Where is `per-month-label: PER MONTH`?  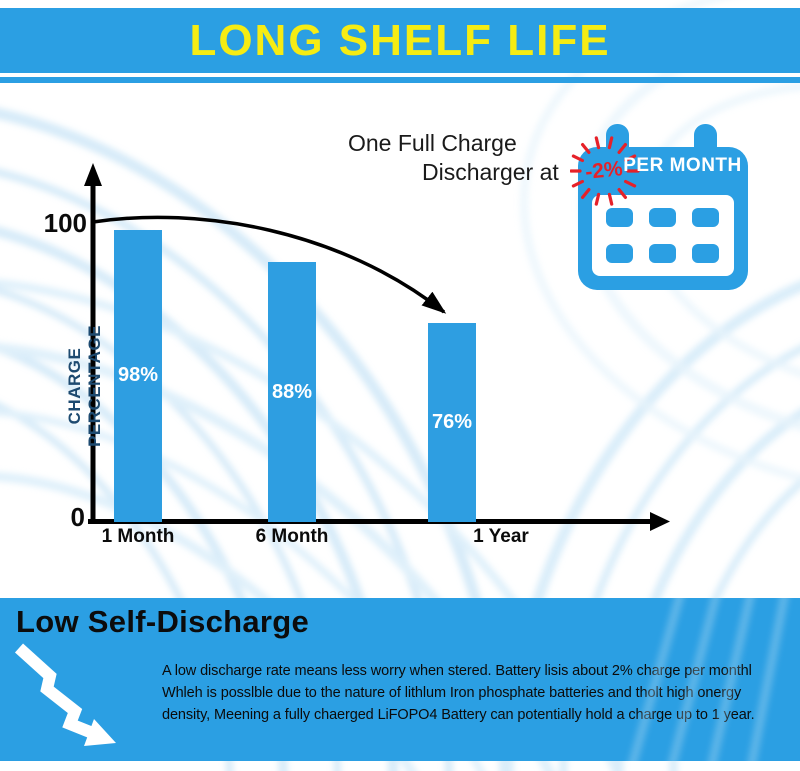 per-month-label: PER MONTH is located at coordinates (682, 165).